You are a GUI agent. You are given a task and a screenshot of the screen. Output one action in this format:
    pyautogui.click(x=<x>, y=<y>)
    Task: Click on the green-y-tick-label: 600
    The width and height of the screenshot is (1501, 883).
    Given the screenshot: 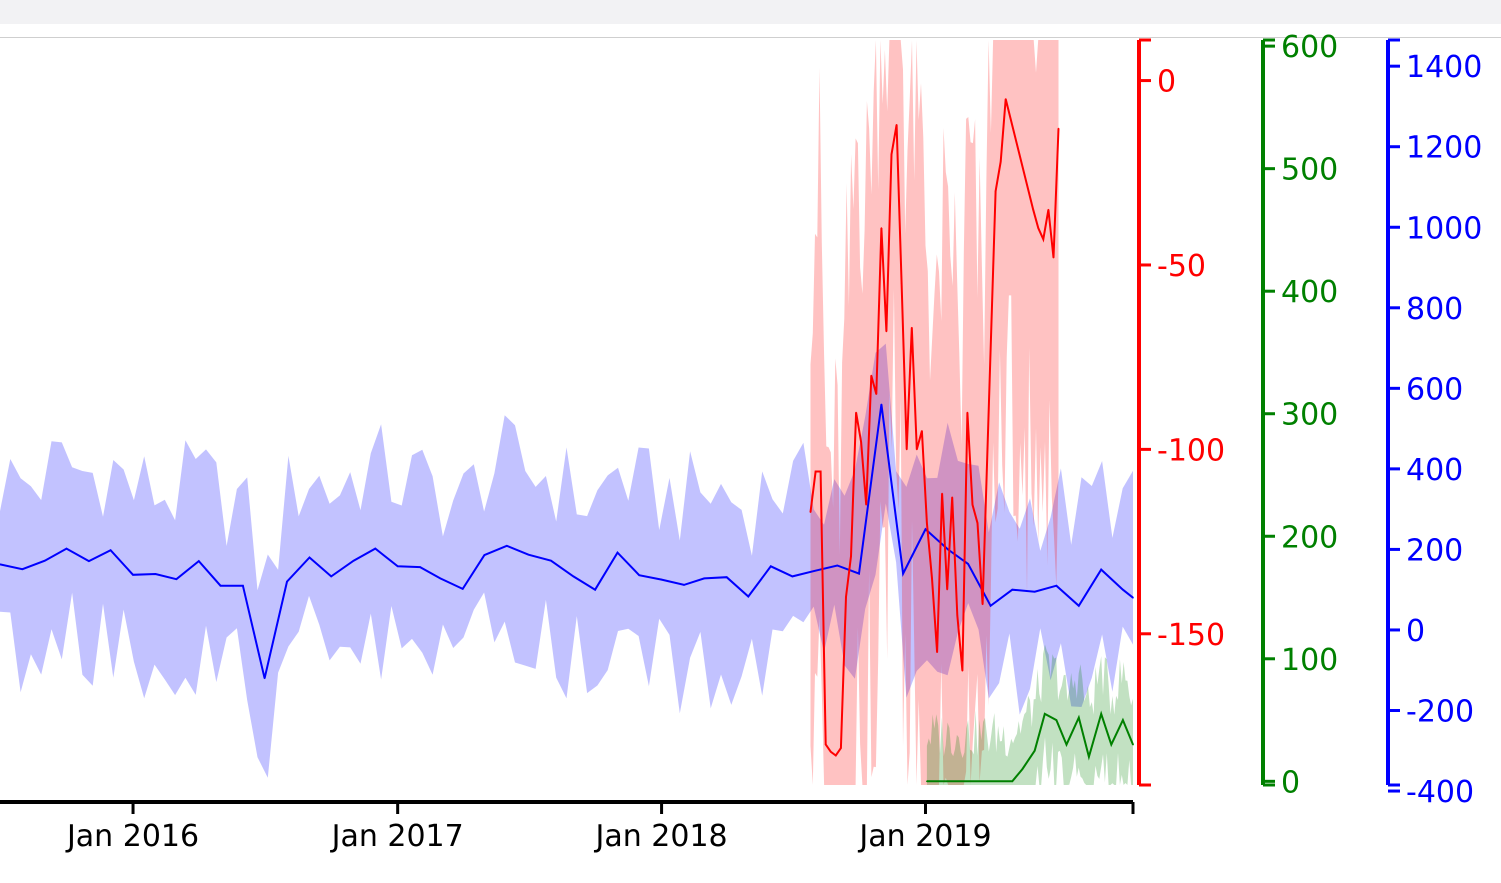 What is the action you would take?
    pyautogui.click(x=1309, y=47)
    